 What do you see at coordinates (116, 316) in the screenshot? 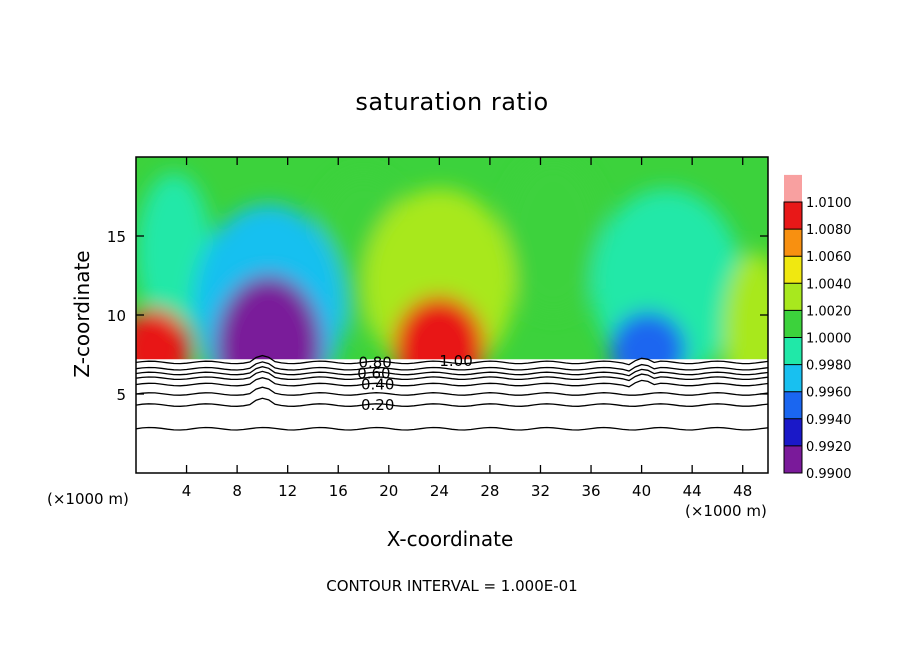
I see `y-tick-label: 10` at bounding box center [116, 316].